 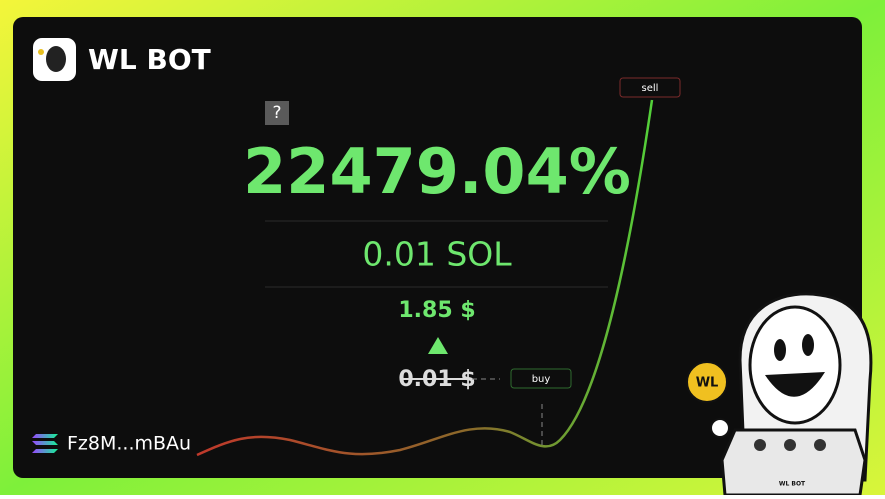 What do you see at coordinates (437, 254) in the screenshot?
I see `amount: 0.01 SOL` at bounding box center [437, 254].